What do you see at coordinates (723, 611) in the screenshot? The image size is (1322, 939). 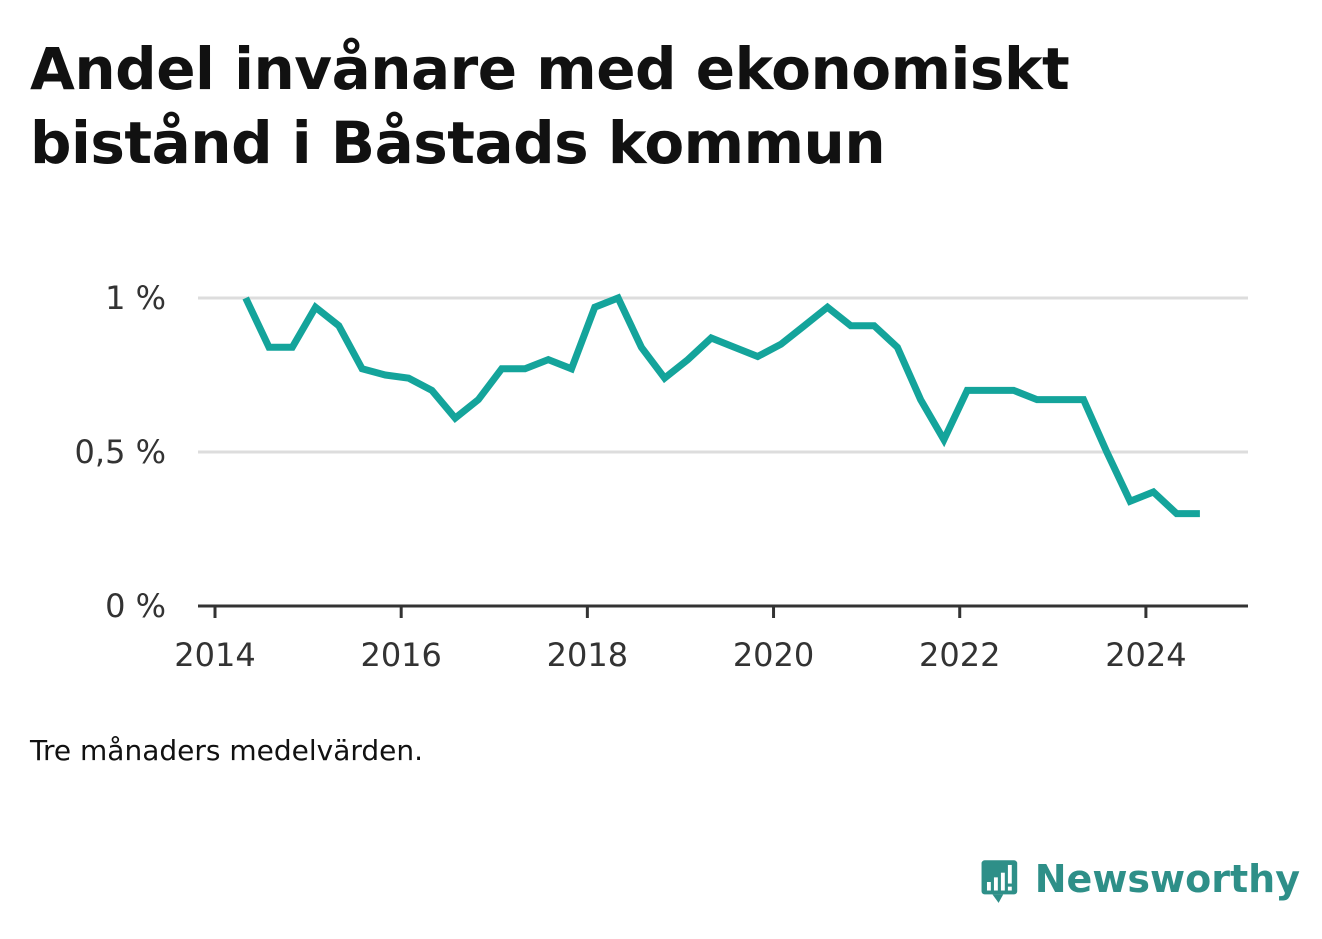 I see `x-axis` at bounding box center [723, 611].